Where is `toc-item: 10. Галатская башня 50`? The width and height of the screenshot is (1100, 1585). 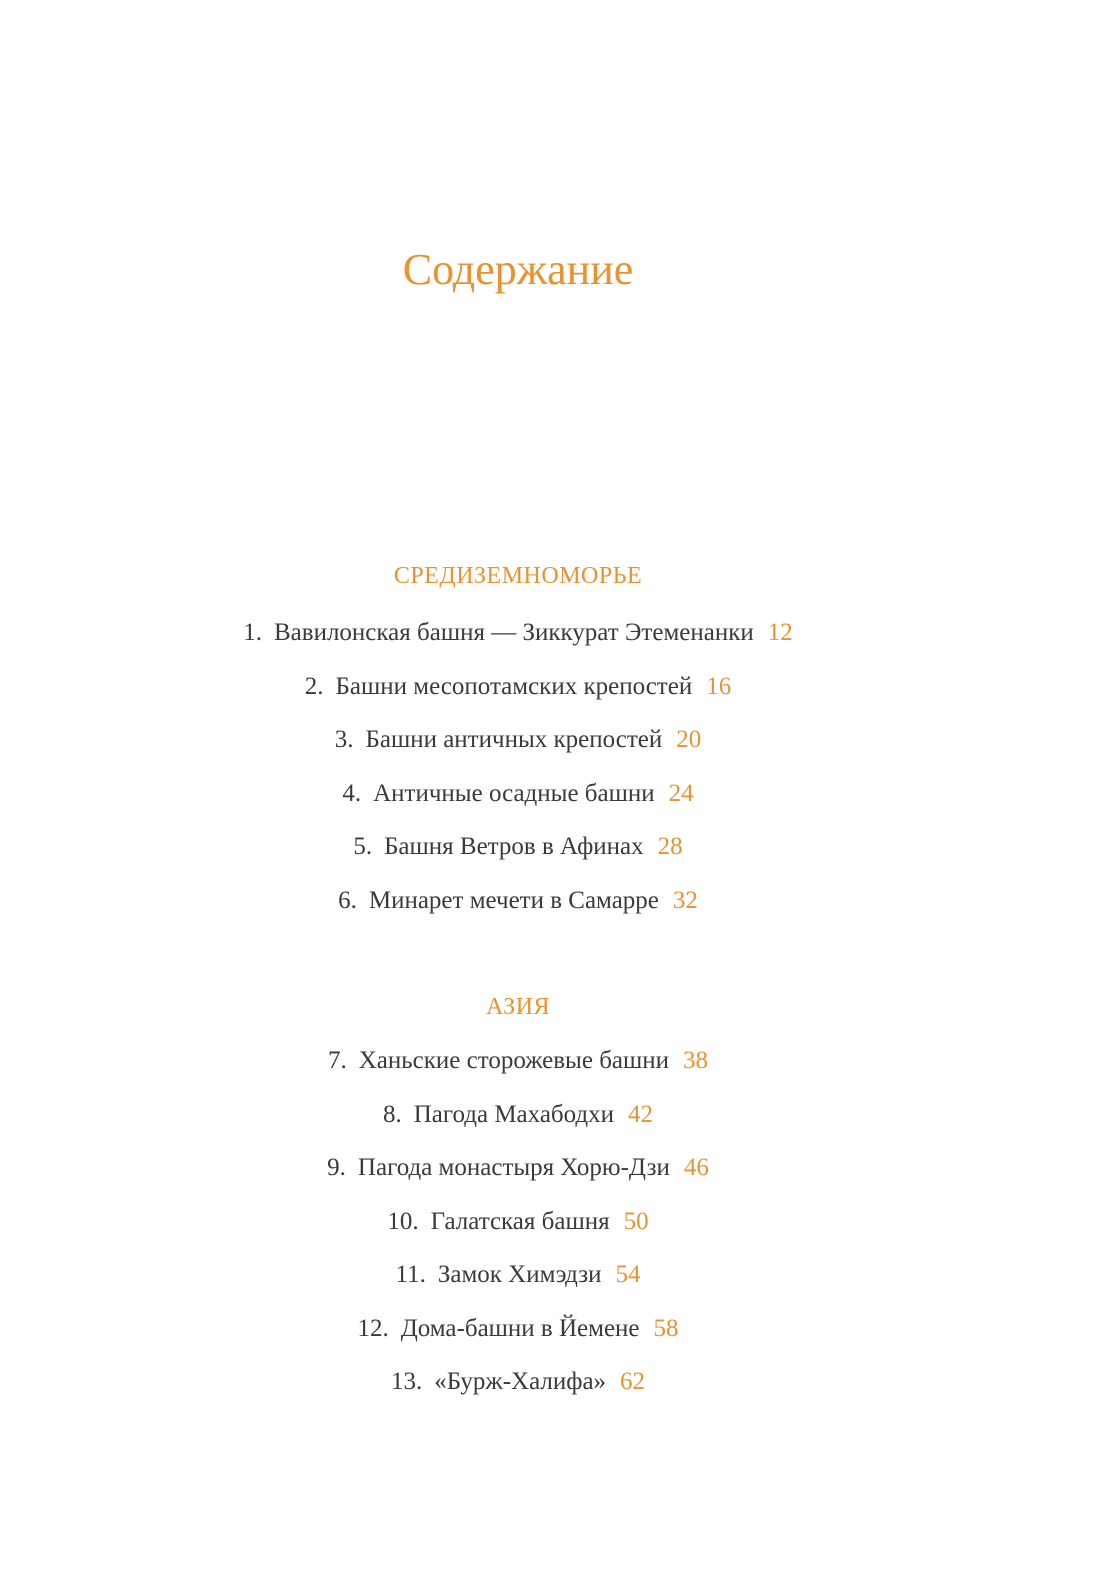 toc-item: 10. Галатская башня 50 is located at coordinates (518, 1222).